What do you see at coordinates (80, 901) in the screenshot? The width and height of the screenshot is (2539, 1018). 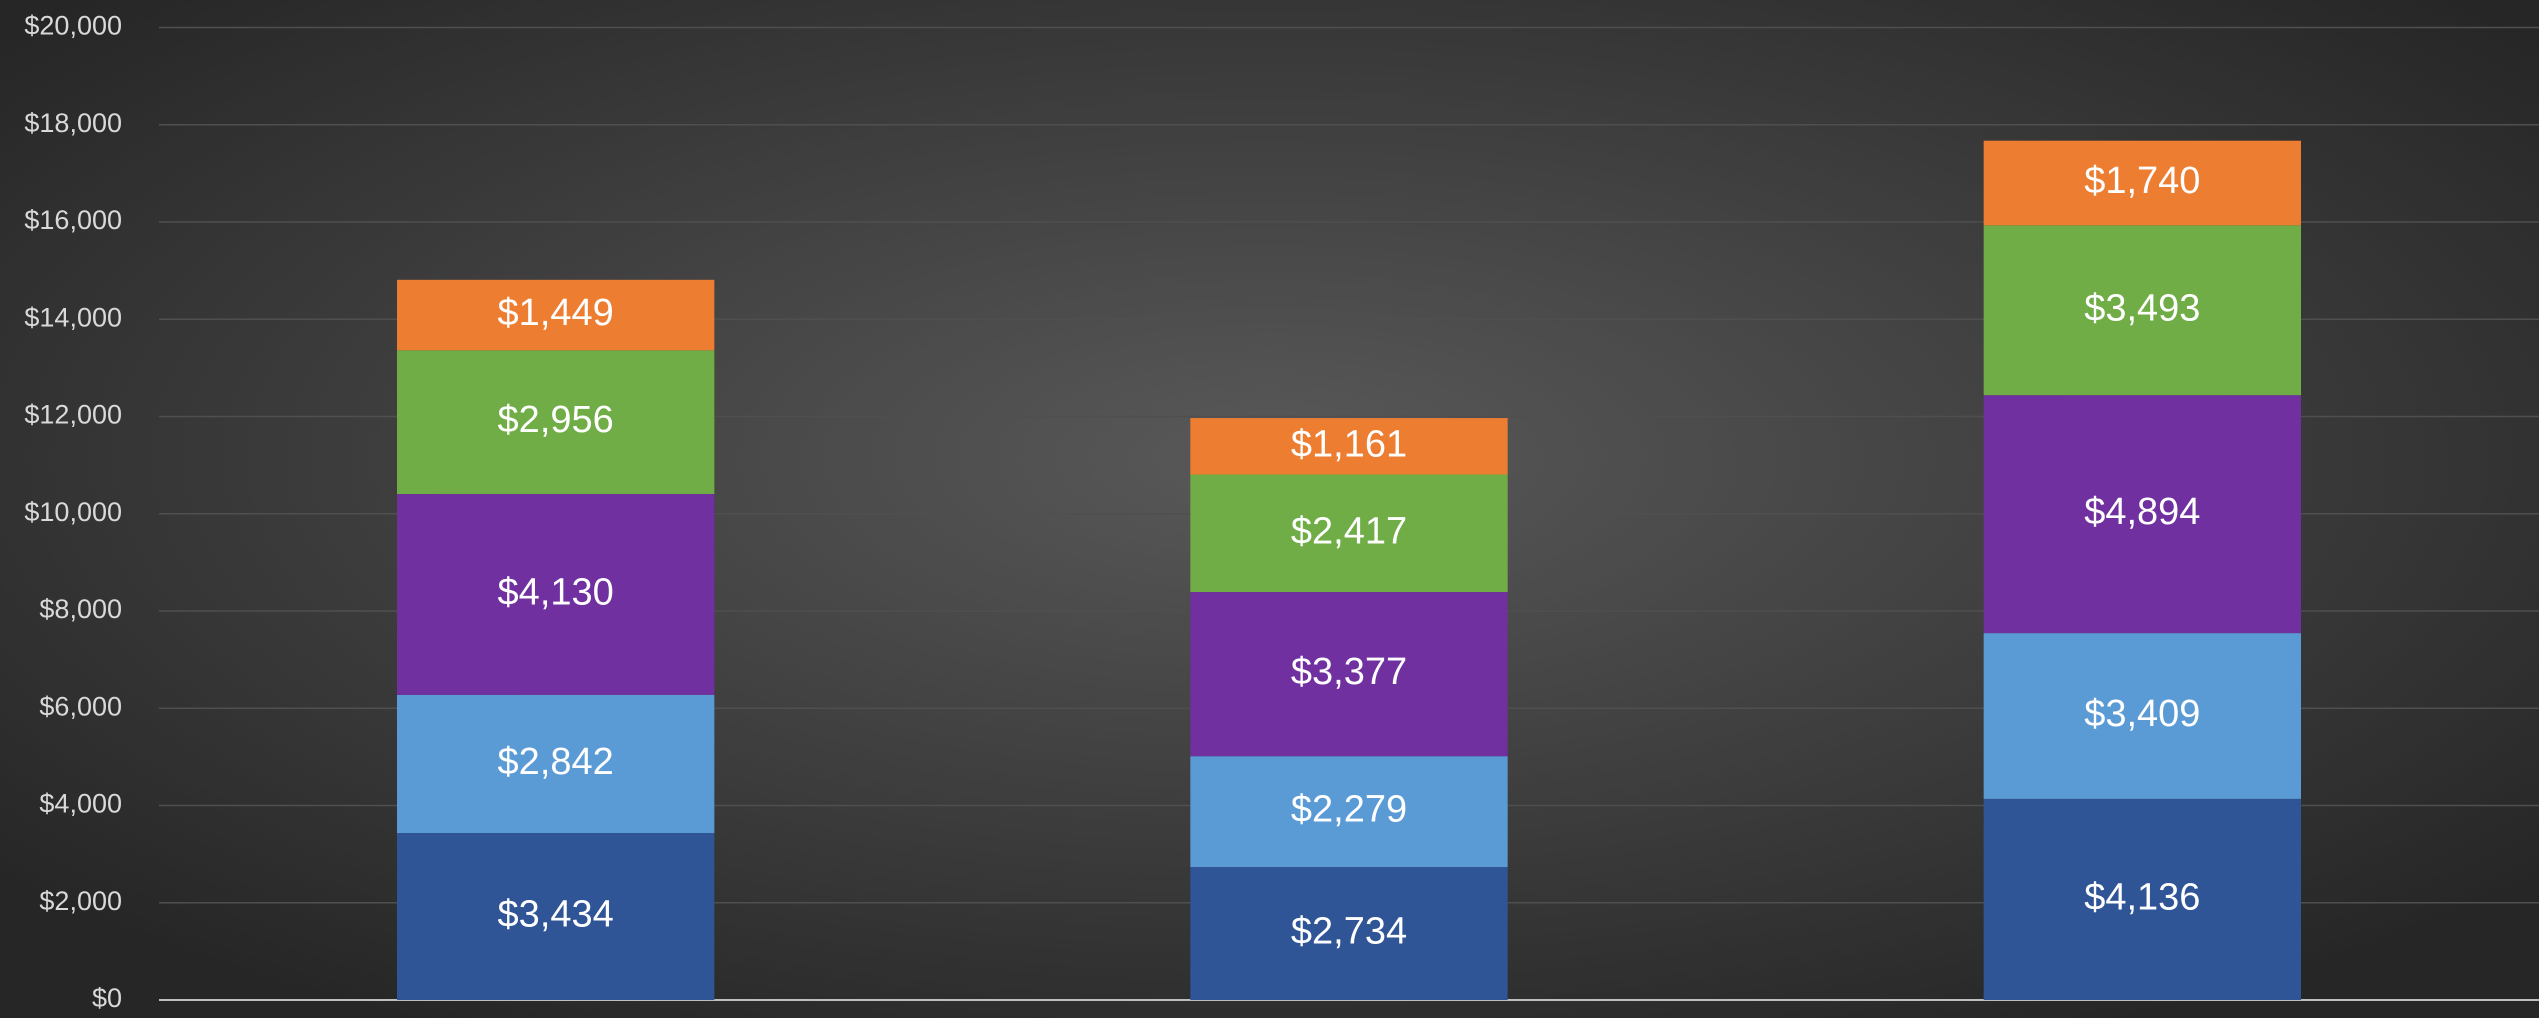 I see `y-tick-label: $2,000` at bounding box center [80, 901].